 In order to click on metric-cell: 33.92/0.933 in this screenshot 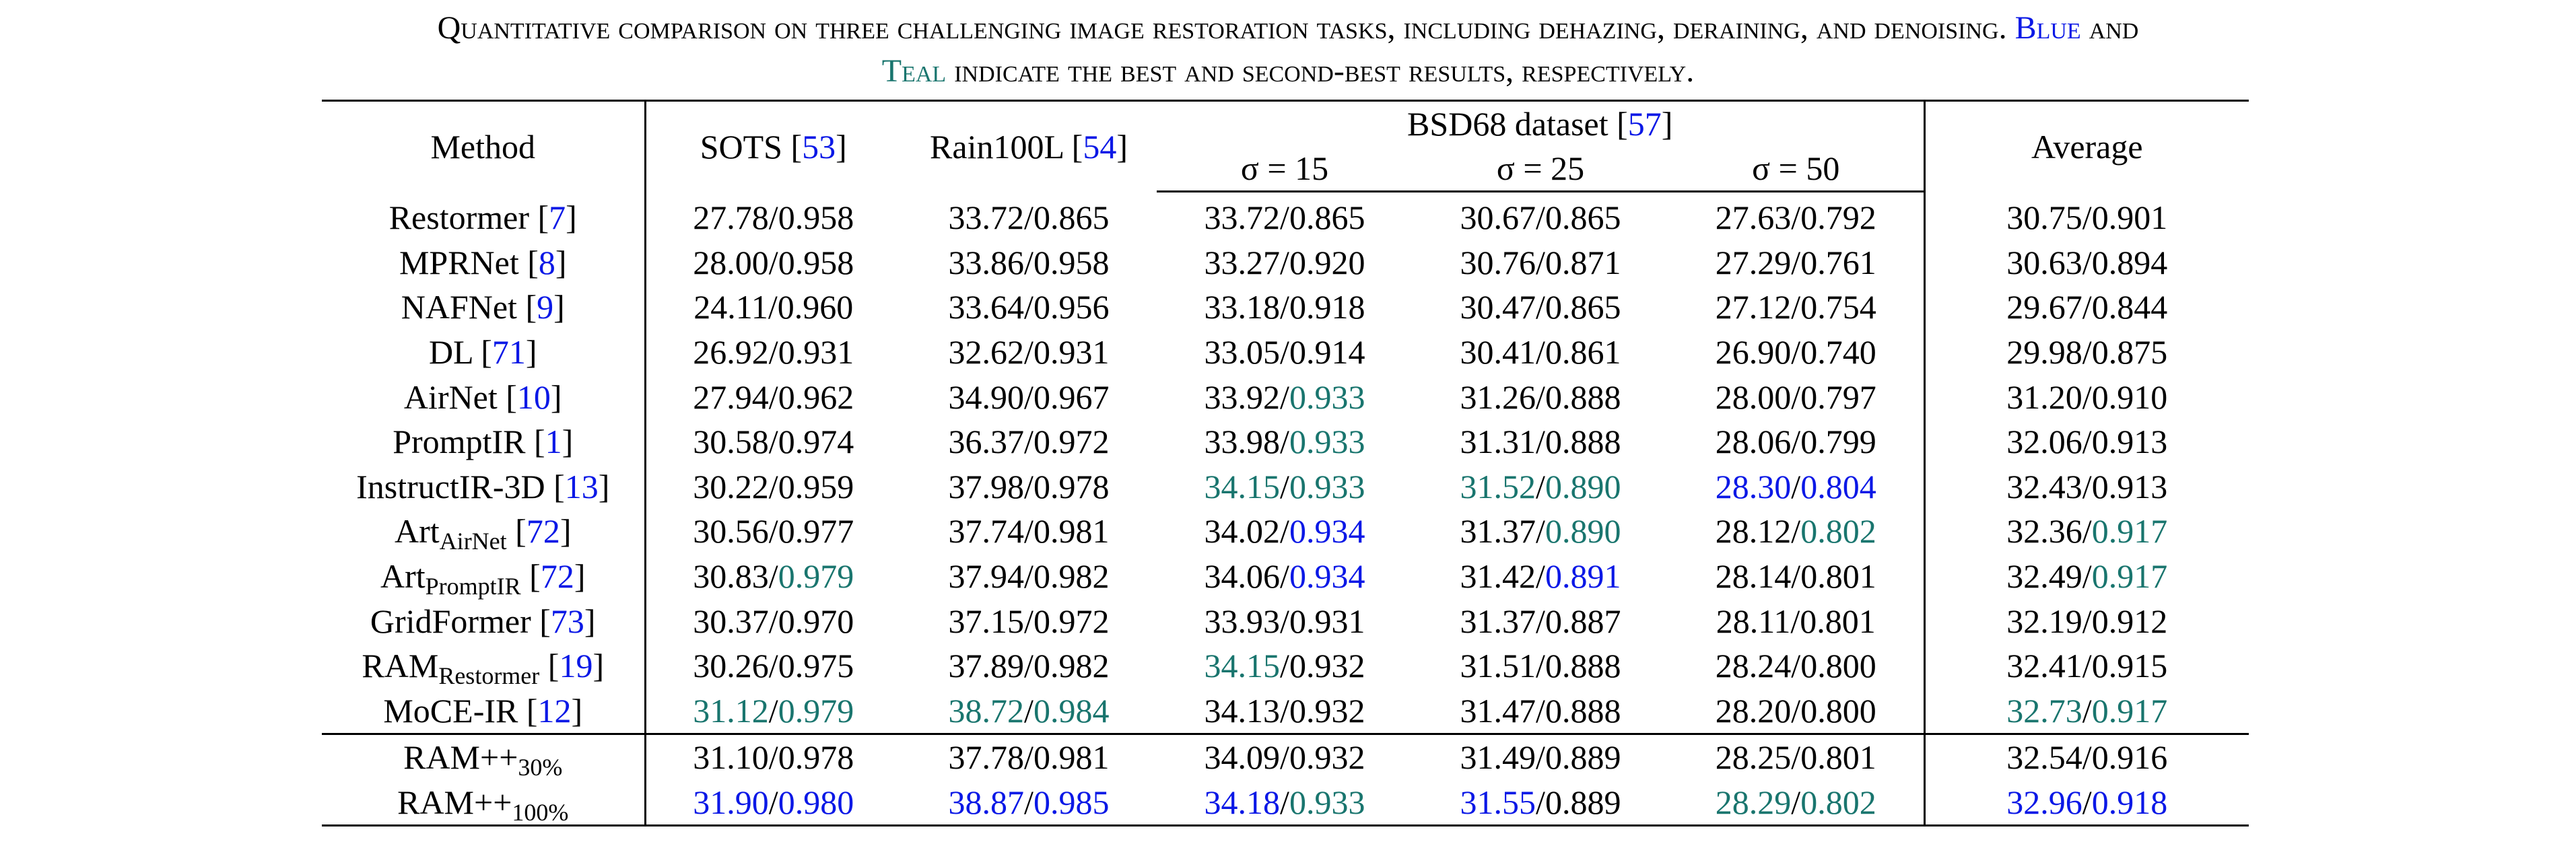, I will do `click(1285, 396)`.